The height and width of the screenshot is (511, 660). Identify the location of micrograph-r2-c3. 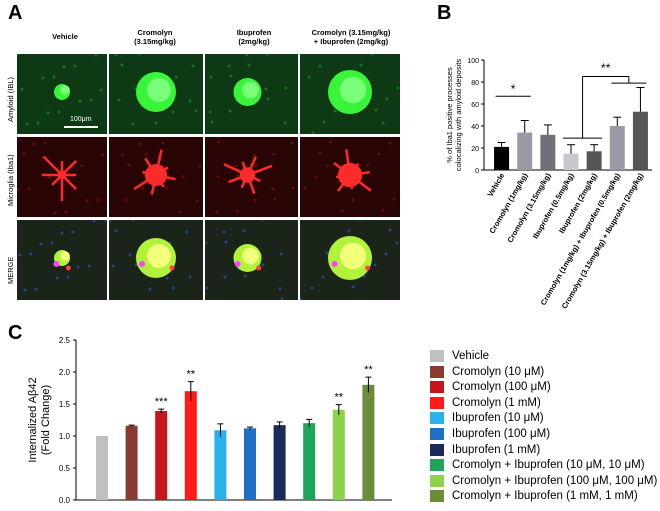
(350, 260).